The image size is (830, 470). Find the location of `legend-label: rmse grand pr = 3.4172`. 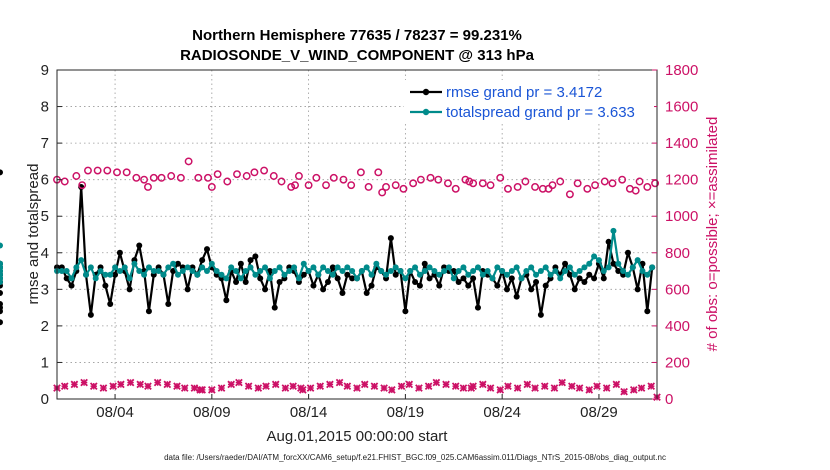

legend-label: rmse grand pr = 3.4172 is located at coordinates (524, 92).